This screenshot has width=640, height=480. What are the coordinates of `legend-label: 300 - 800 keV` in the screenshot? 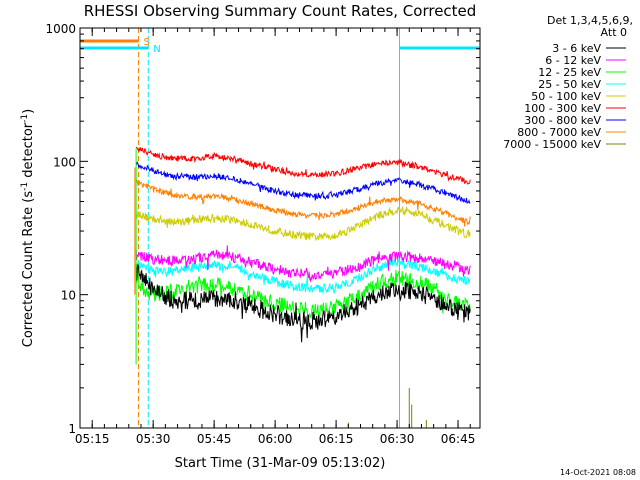 It's located at (562, 120).